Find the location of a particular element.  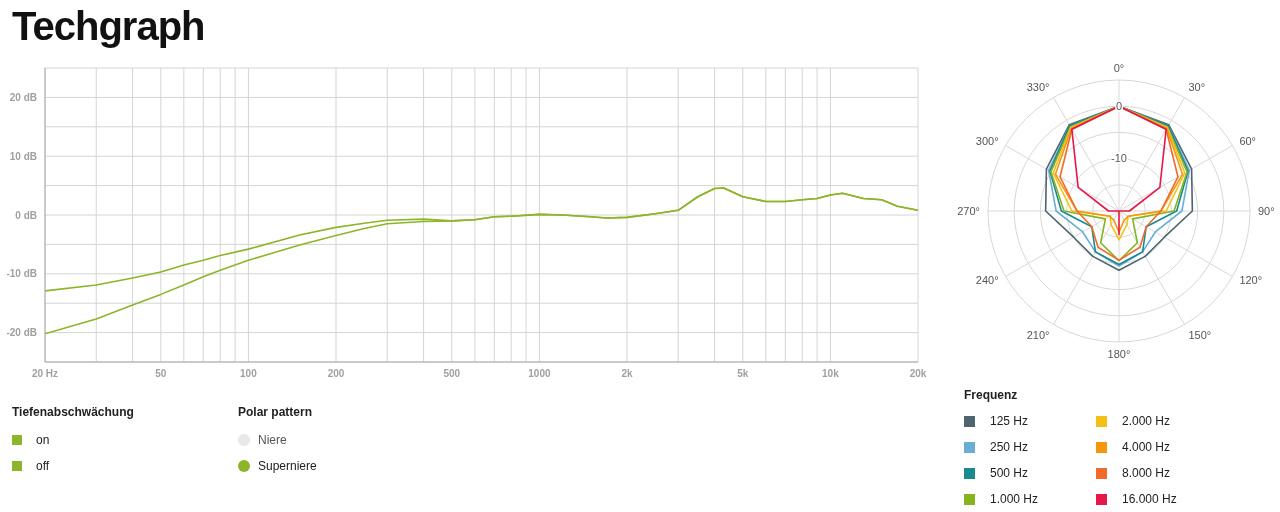

x-tick-label: 20 Hz is located at coordinates (45, 374).